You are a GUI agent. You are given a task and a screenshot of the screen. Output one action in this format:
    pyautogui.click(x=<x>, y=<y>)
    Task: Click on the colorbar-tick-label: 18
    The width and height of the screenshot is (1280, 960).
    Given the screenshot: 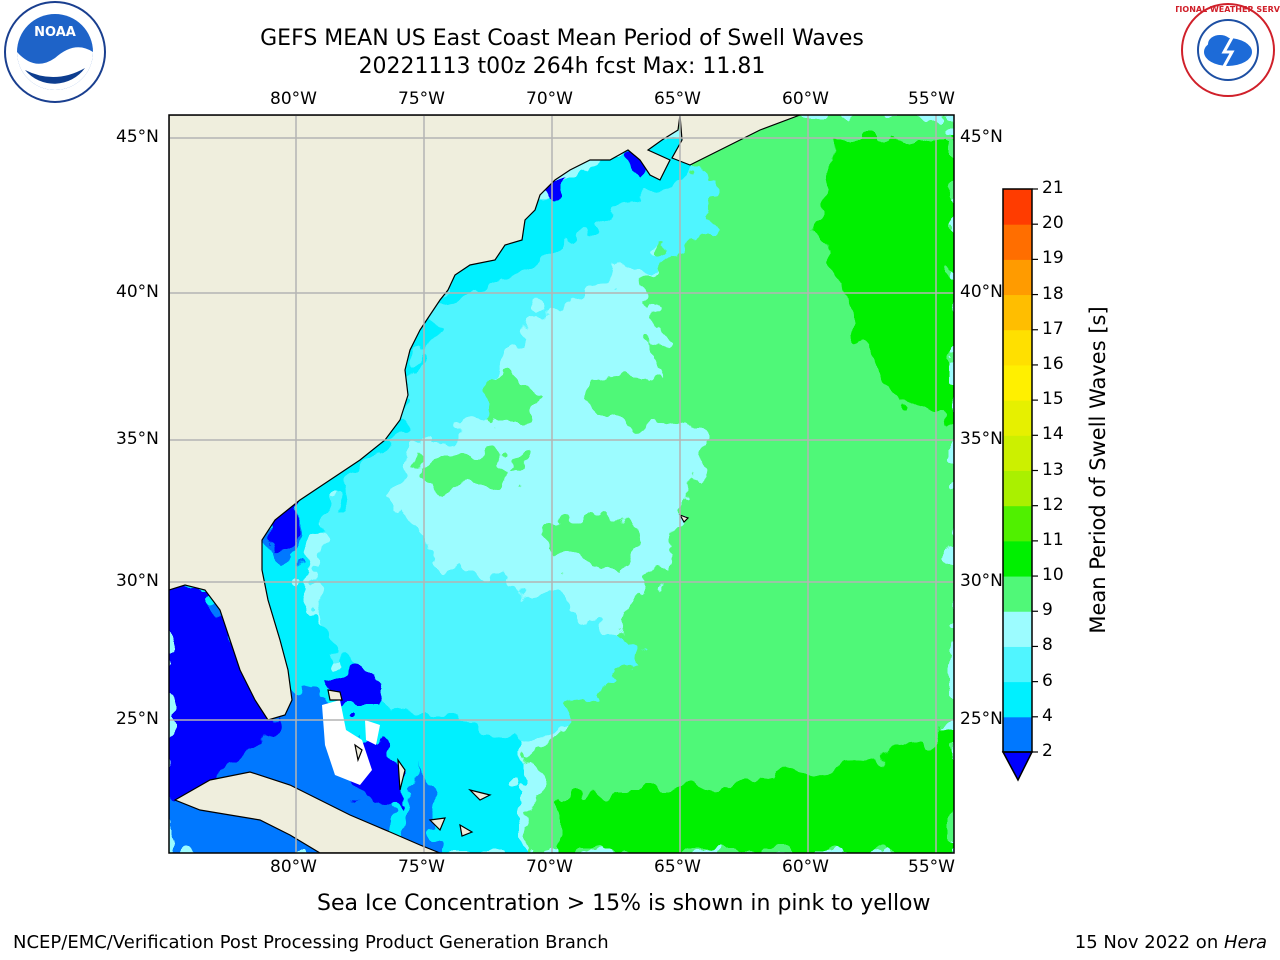 What is the action you would take?
    pyautogui.click(x=1053, y=293)
    